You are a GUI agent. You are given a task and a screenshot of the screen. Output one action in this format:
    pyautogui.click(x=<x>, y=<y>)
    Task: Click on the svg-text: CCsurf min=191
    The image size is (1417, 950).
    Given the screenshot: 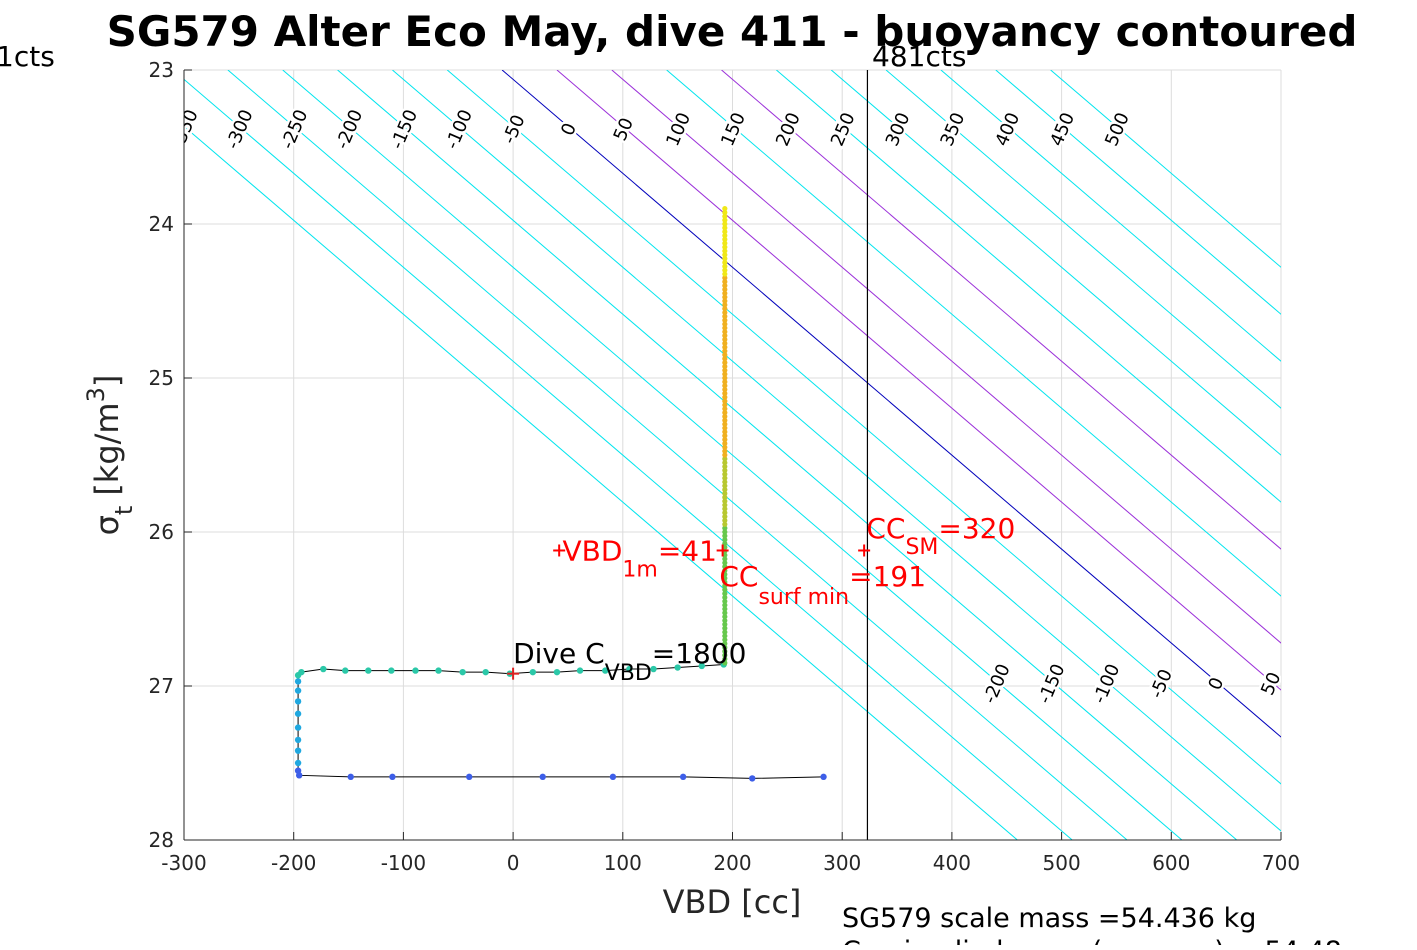 What is the action you would take?
    pyautogui.click(x=822, y=585)
    